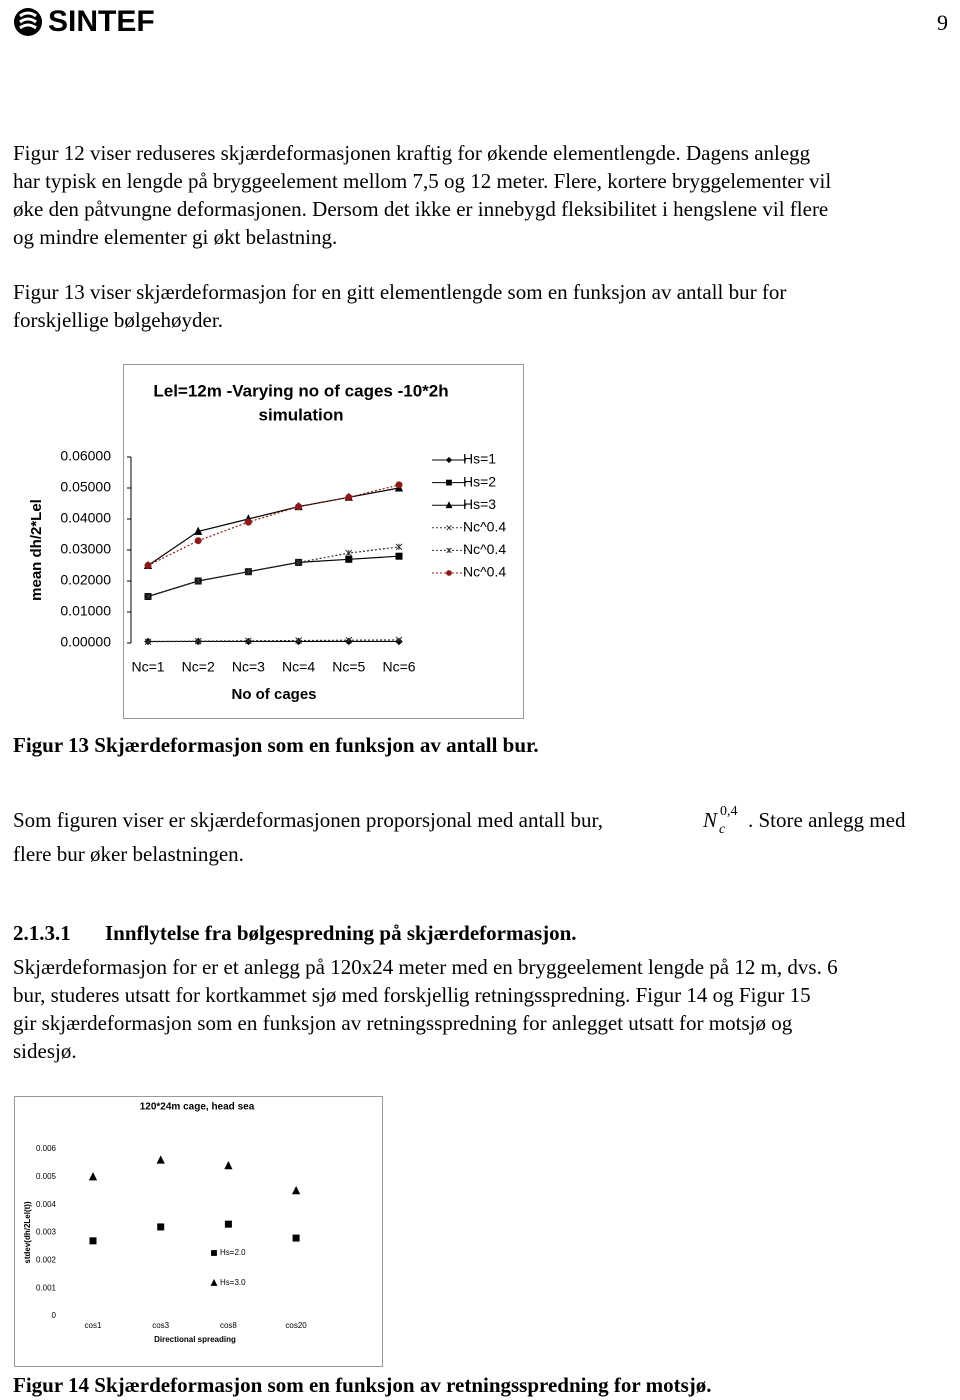  What do you see at coordinates (942, 22) in the screenshot?
I see `page-number: 9` at bounding box center [942, 22].